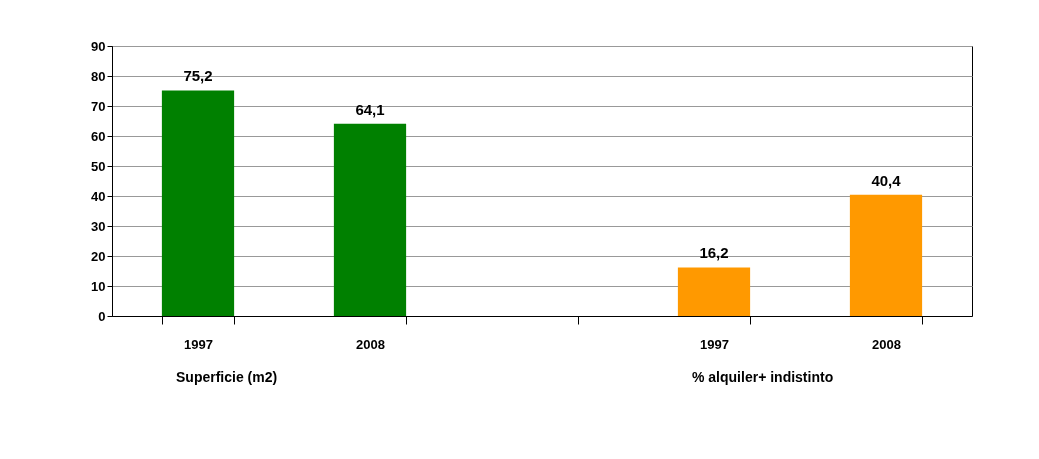 The height and width of the screenshot is (459, 1039). What do you see at coordinates (98, 226) in the screenshot?
I see `y-tick-label: 30` at bounding box center [98, 226].